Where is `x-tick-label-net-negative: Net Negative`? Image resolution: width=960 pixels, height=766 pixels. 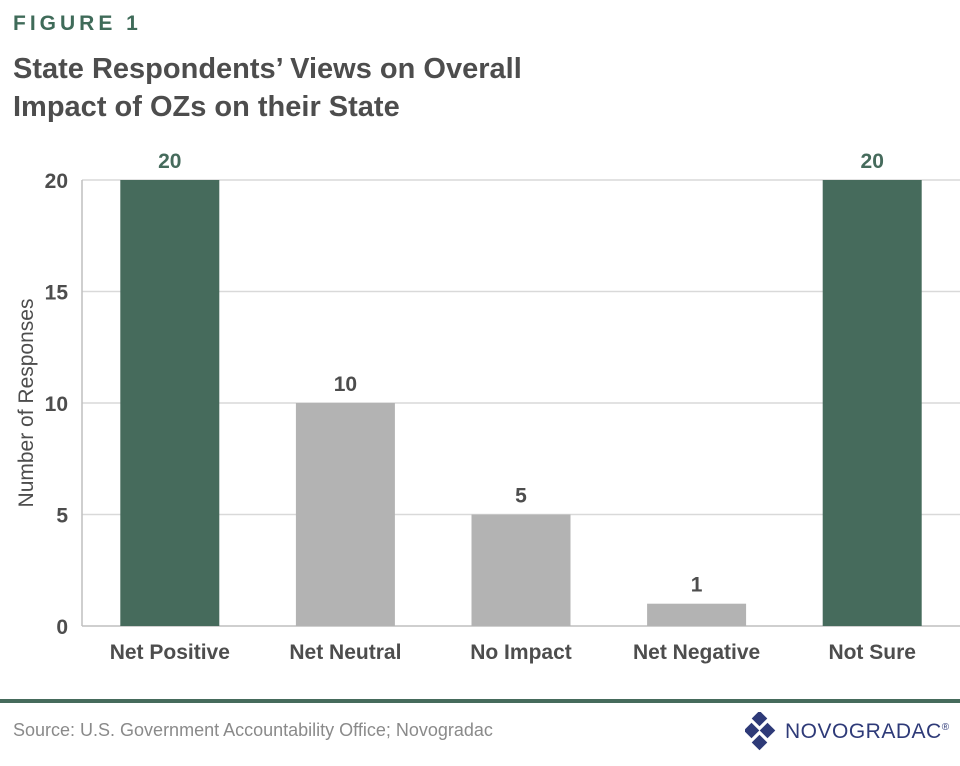
x-tick-label-net-negative: Net Negative is located at coordinates (696, 652).